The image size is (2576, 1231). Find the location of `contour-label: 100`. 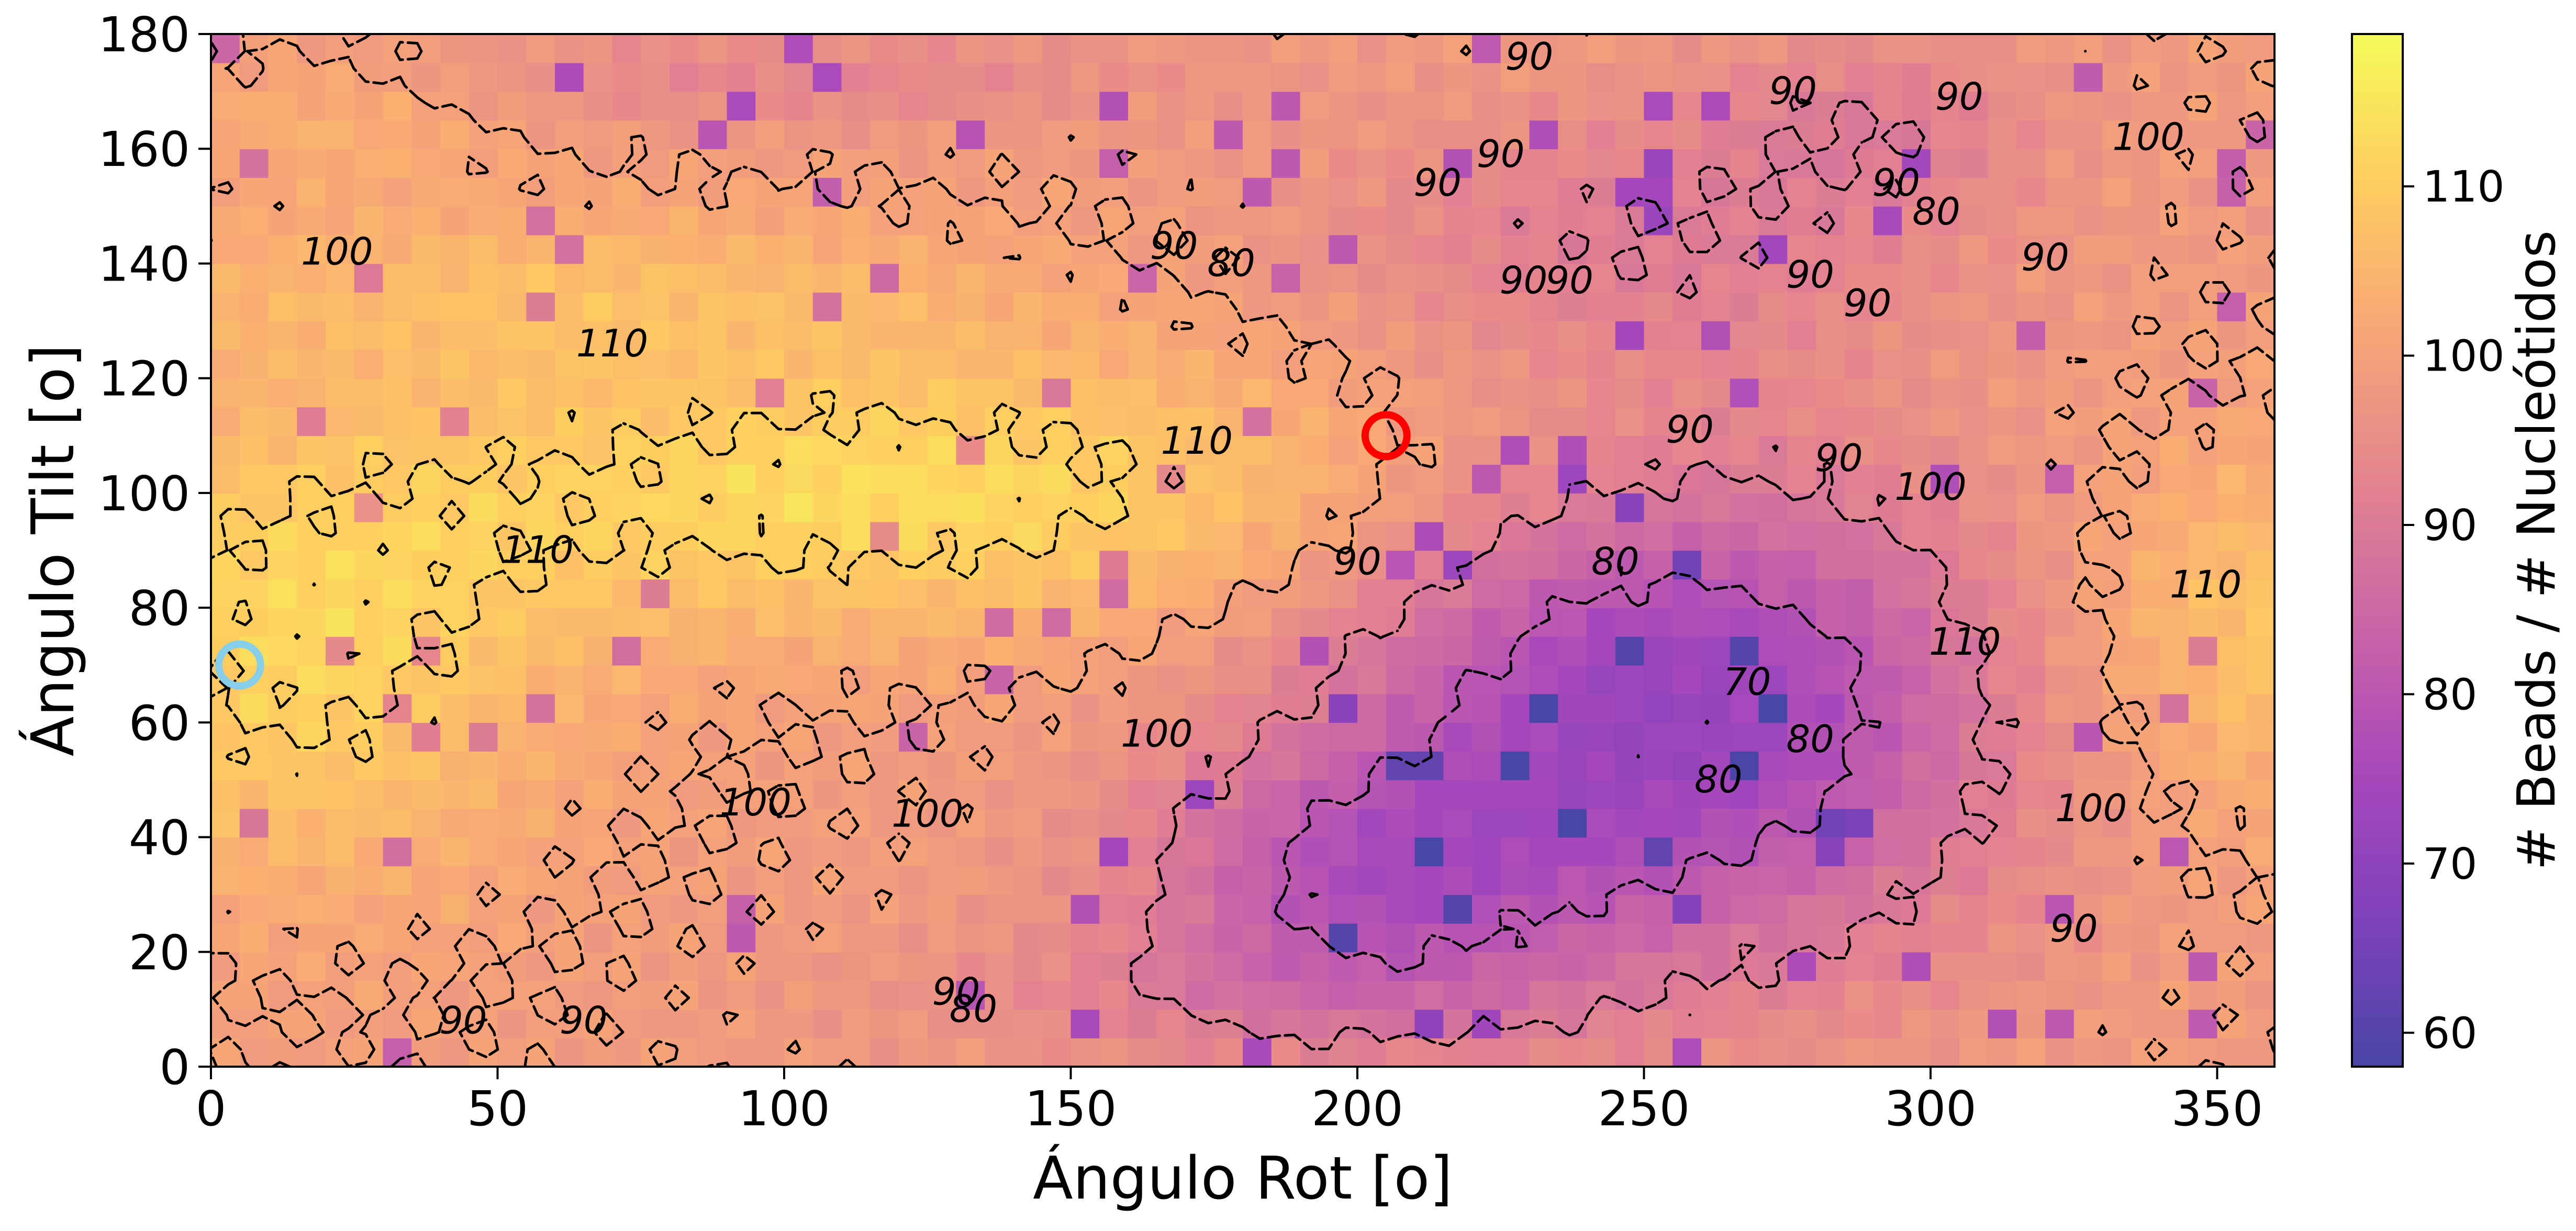

contour-label: 100 is located at coordinates (1930, 487).